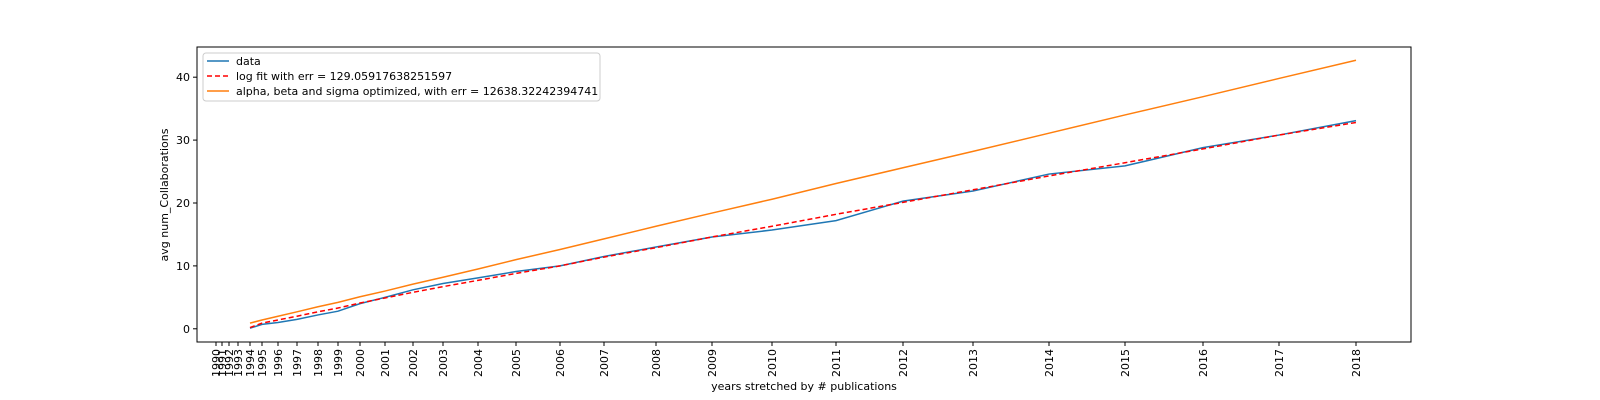  Describe the element at coordinates (712, 363) in the screenshot. I see `x-tick-label: 2009` at that location.